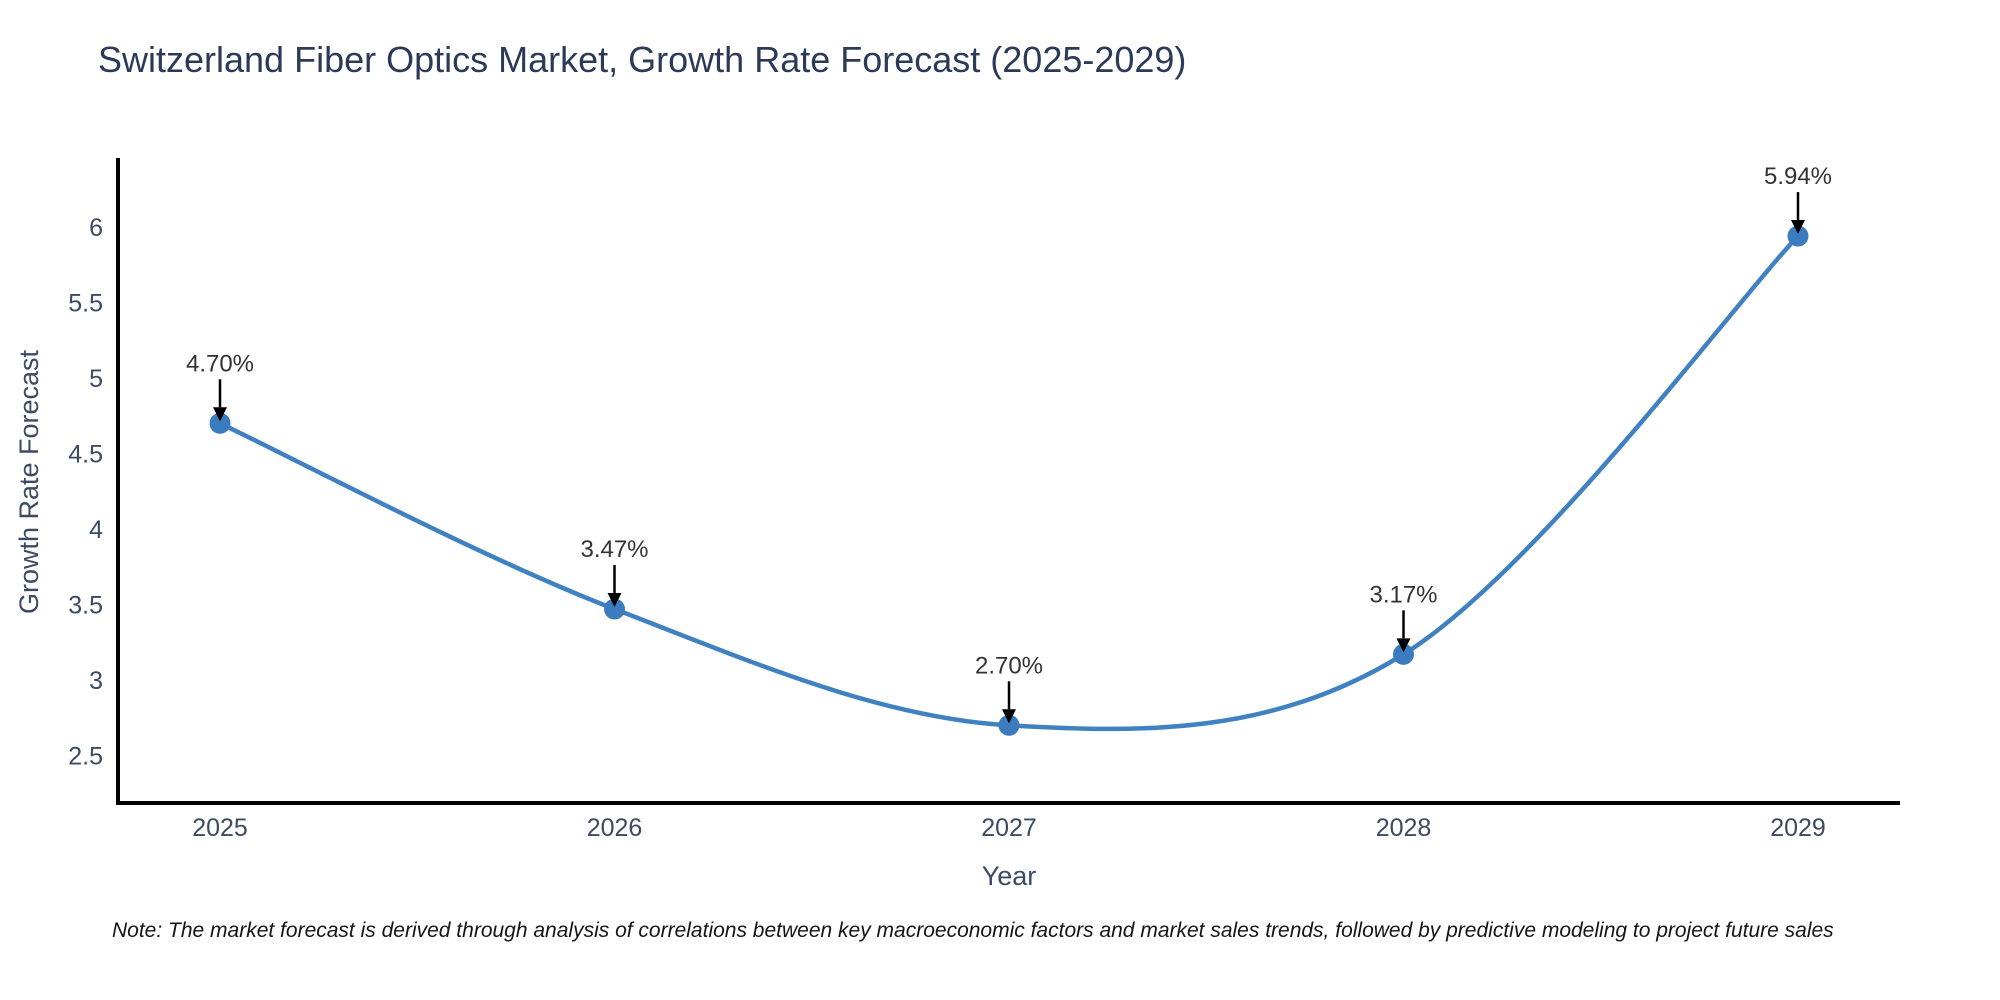 The height and width of the screenshot is (1000, 2000). What do you see at coordinates (1009, 665) in the screenshot?
I see `point-value-label: 2.70%` at bounding box center [1009, 665].